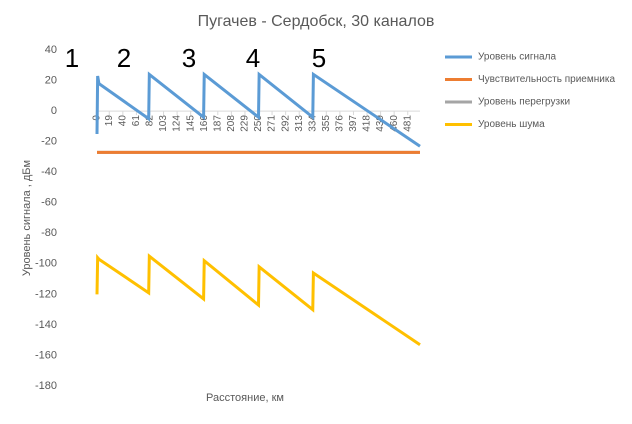 Image resolution: width=632 pixels, height=424 pixels. Describe the element at coordinates (49, 233) in the screenshot. I see `y-tick-label: -80` at that location.